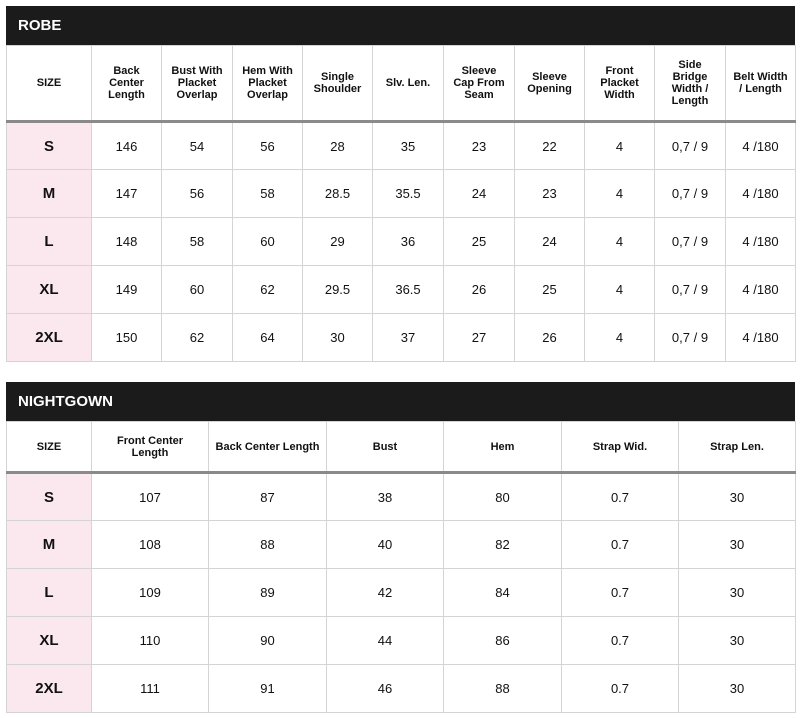 The image size is (800, 718). Describe the element at coordinates (408, 193) in the screenshot. I see `measurement: 35.5` at that location.